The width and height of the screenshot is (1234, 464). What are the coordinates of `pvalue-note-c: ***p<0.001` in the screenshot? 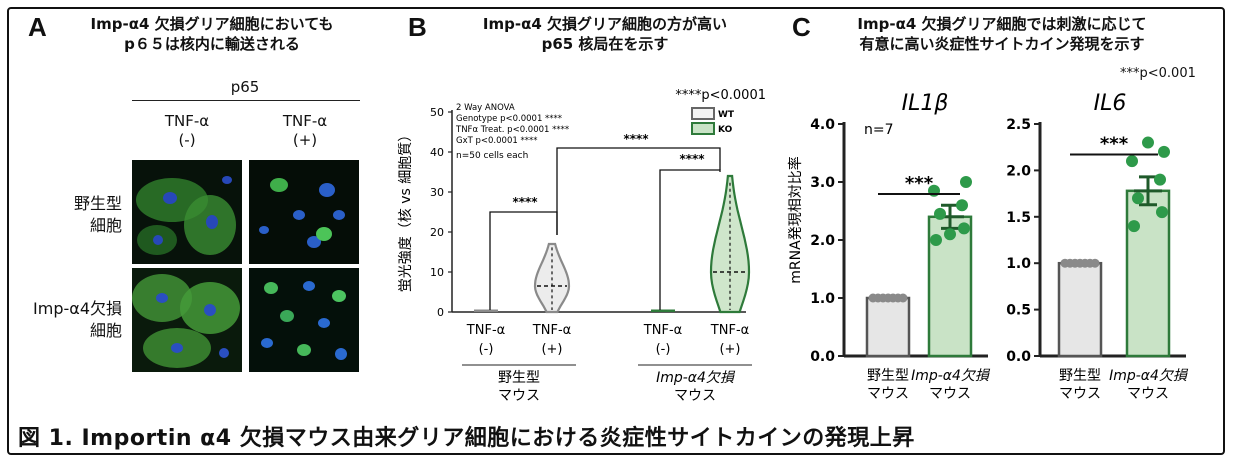 It's located at (1158, 73).